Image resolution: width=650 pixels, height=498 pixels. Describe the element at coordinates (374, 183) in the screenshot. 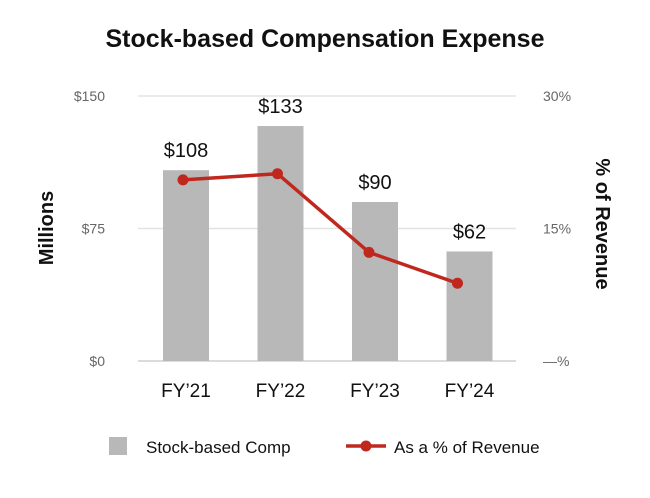

I see `bar-data-label: $90` at that location.